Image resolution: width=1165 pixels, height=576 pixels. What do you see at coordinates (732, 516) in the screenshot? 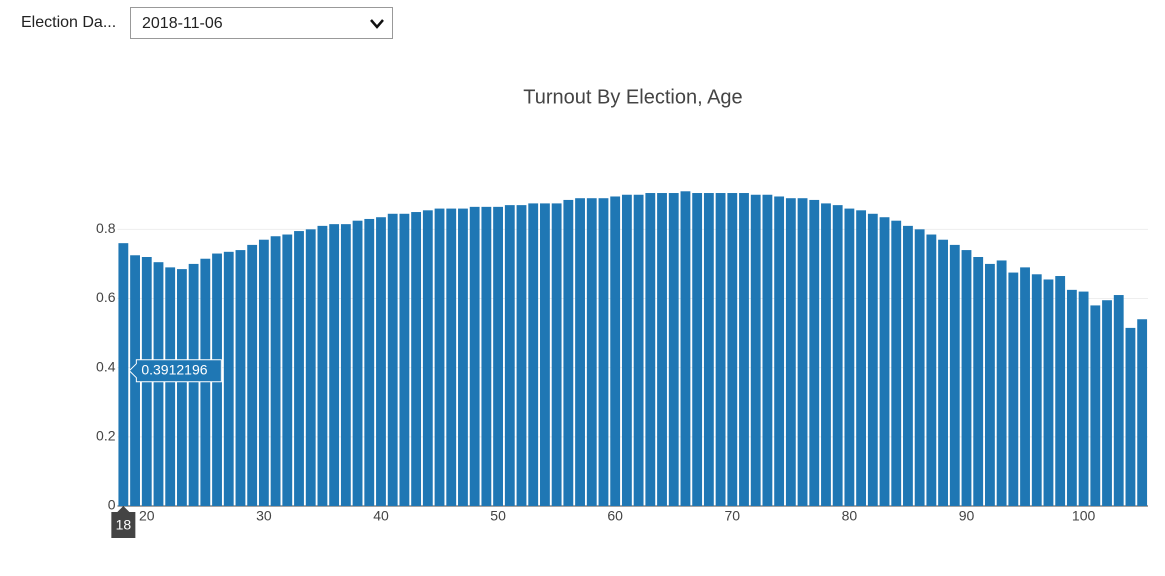
I see `x-tick-label: 70` at bounding box center [732, 516].